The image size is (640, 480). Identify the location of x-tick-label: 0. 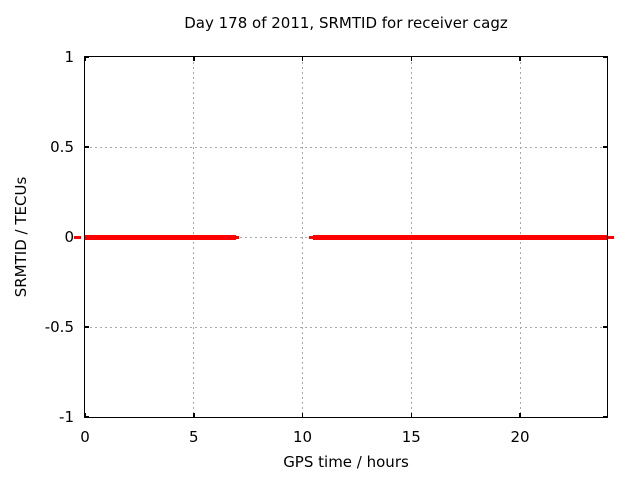
(85, 437).